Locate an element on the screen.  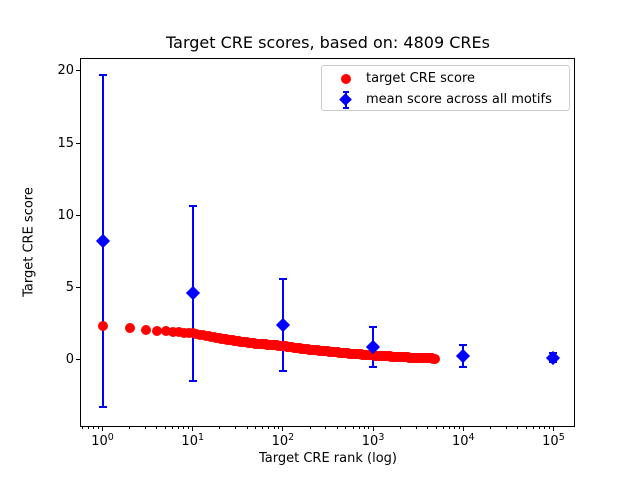
x-tick-label: 103 is located at coordinates (373, 440).